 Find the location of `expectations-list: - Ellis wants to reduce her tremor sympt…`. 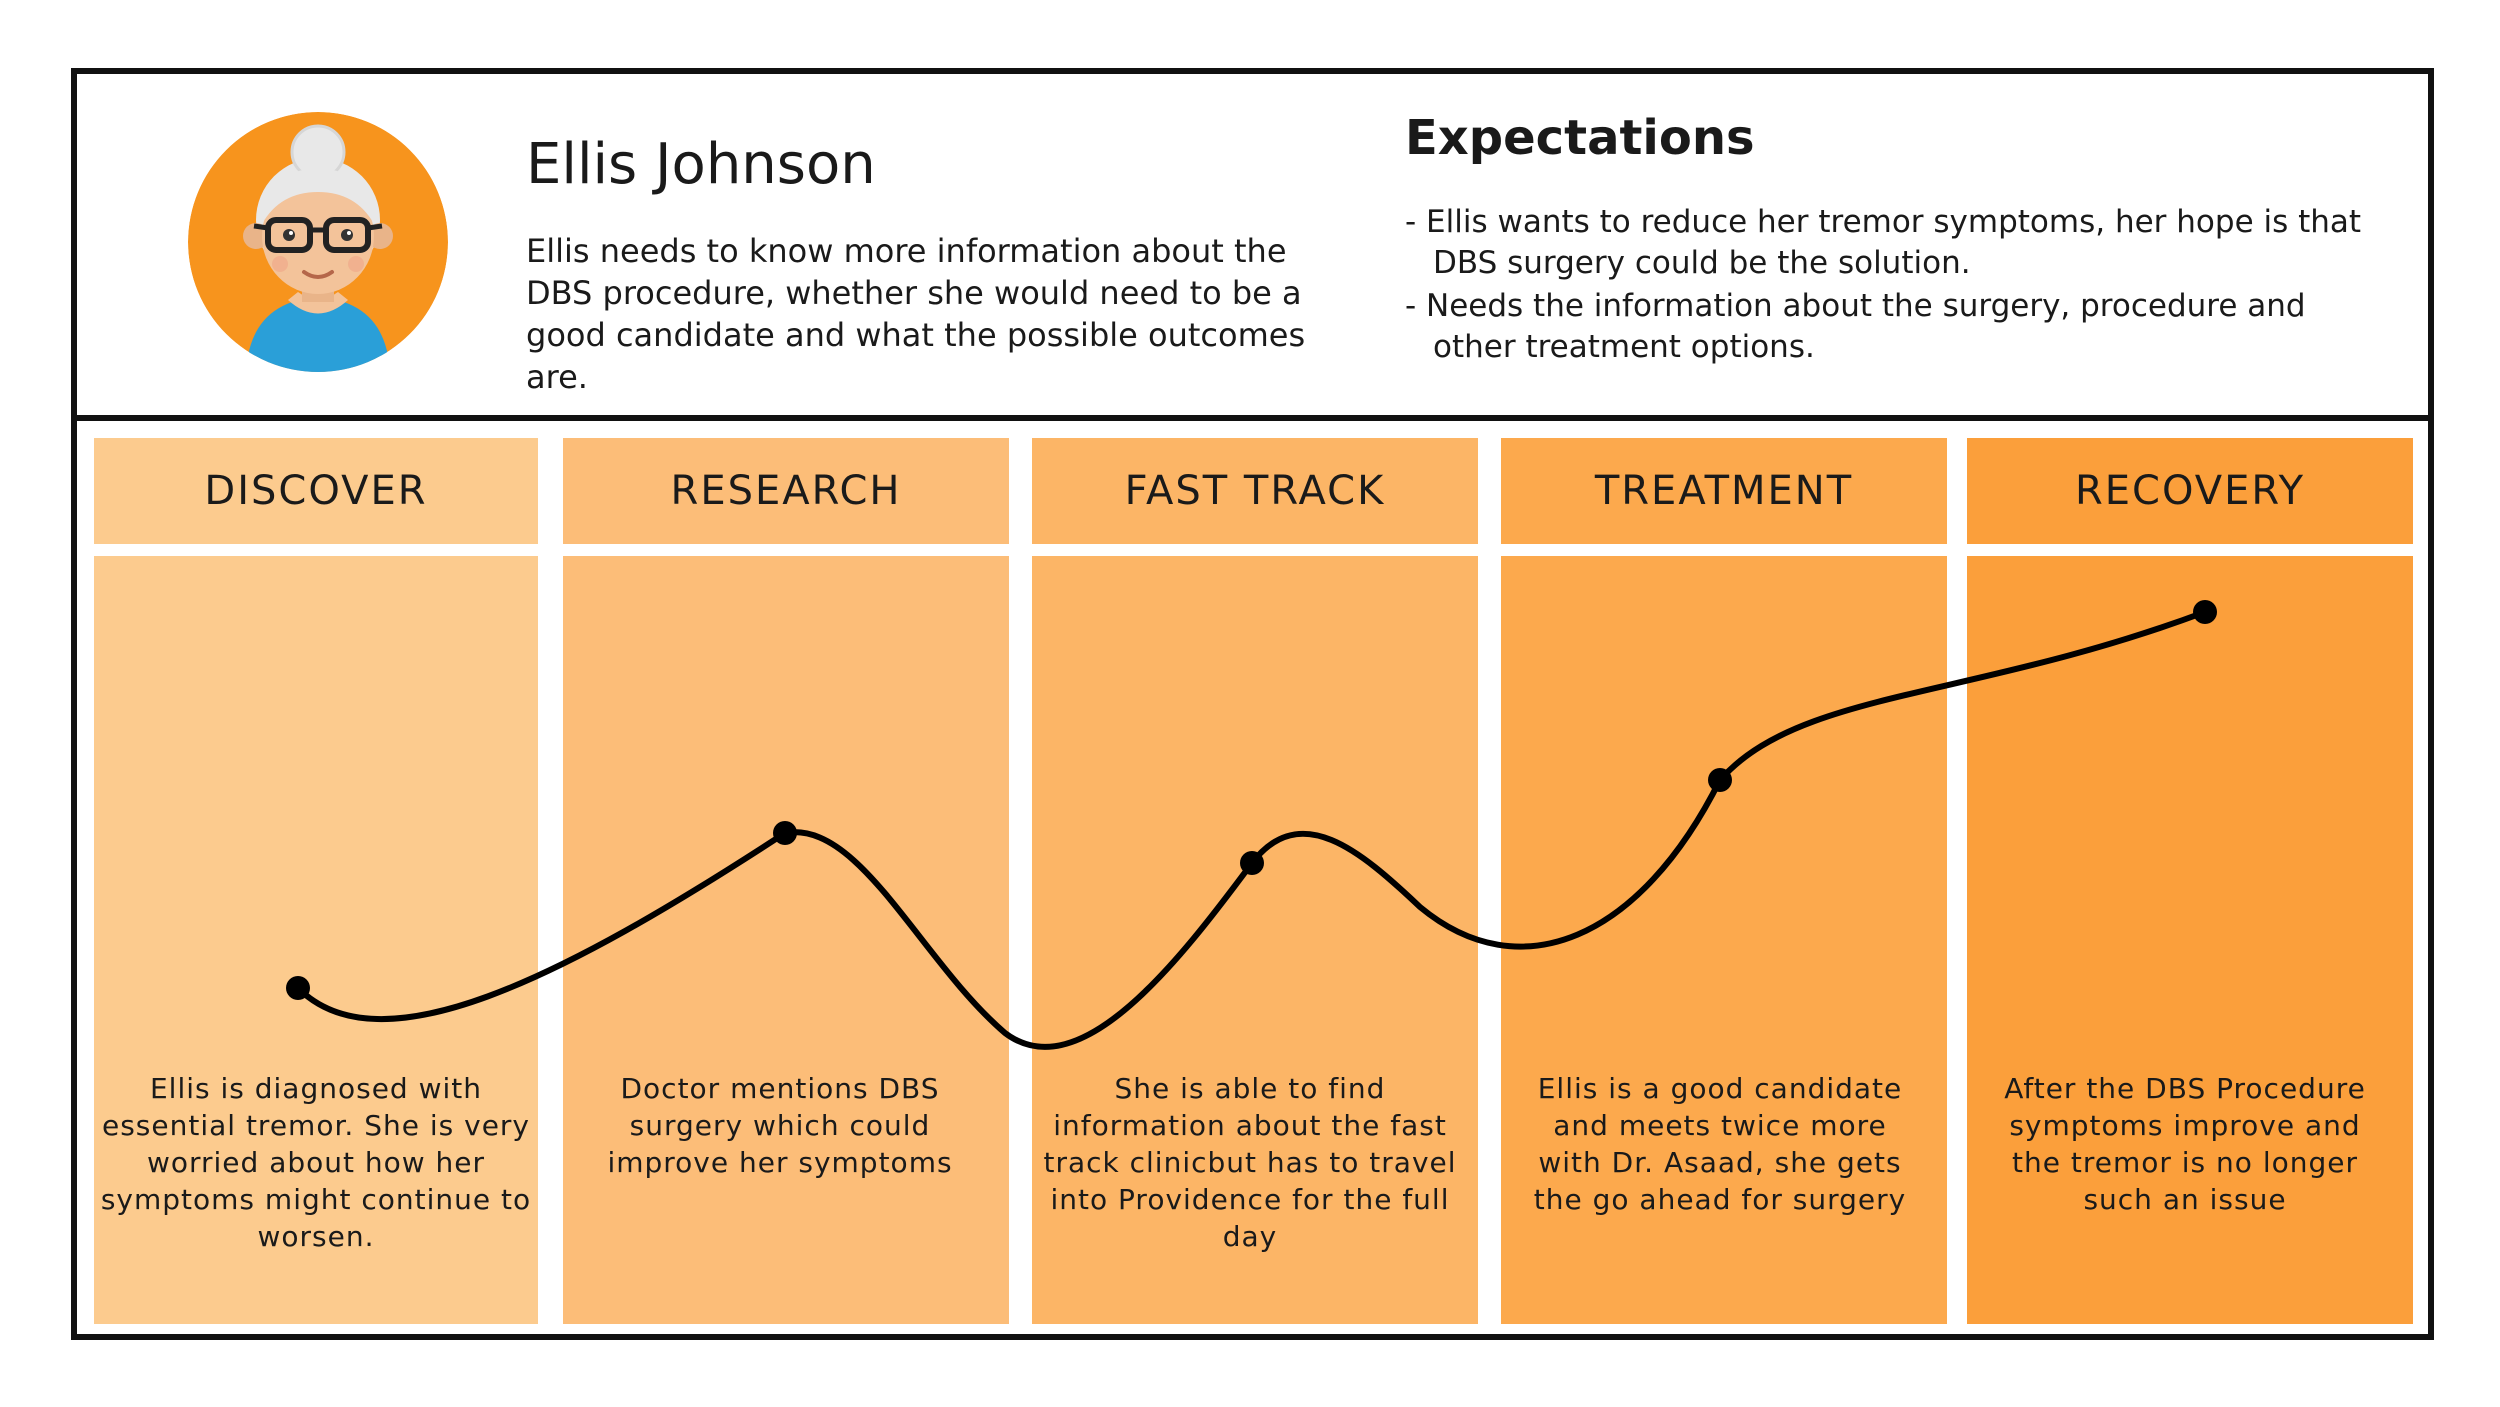

expectations-list: - Ellis wants to reduce her tremor sympt… is located at coordinates (1885, 286).